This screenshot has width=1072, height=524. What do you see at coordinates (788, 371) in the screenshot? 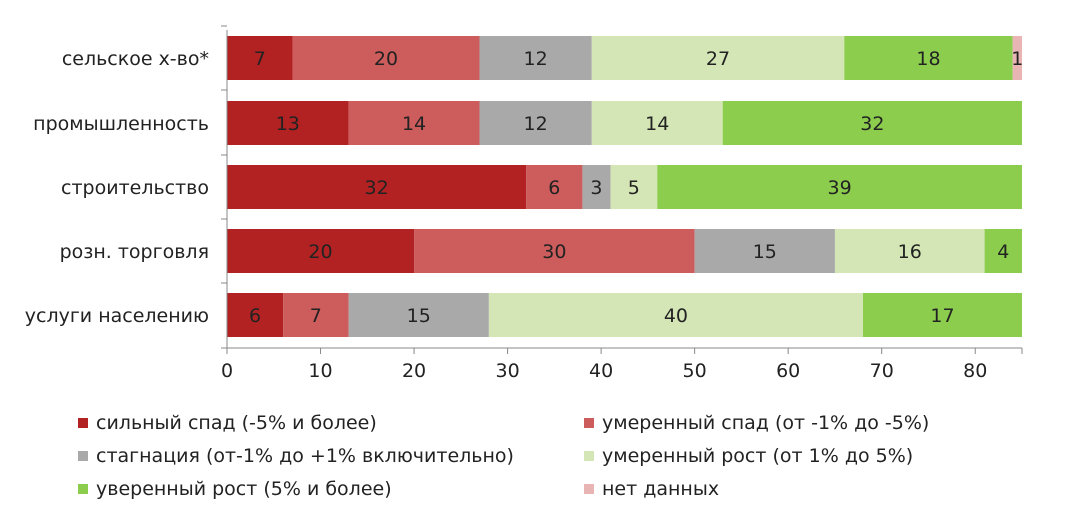
I see `x-tick-label: 60` at bounding box center [788, 371].